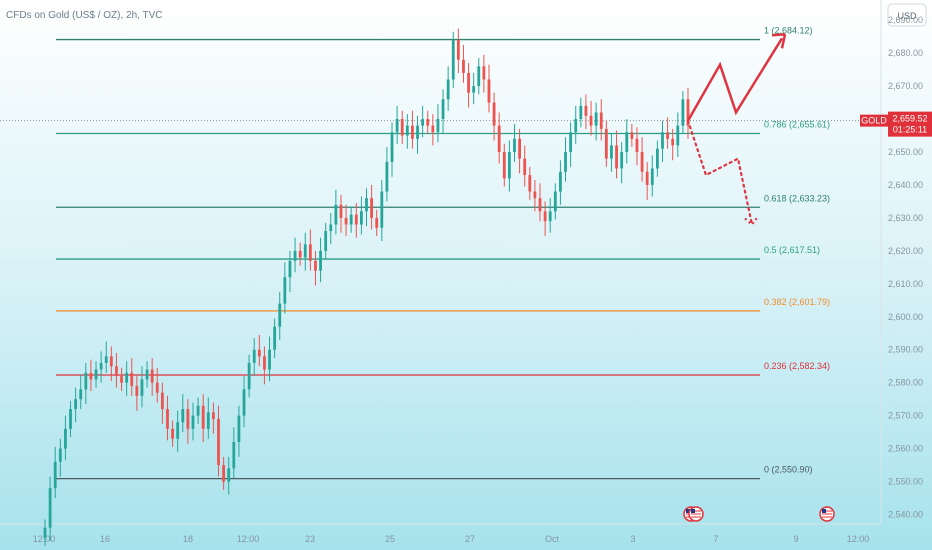 The image size is (932, 550). I want to click on price-tick-label: 2,630.00, so click(905, 218).